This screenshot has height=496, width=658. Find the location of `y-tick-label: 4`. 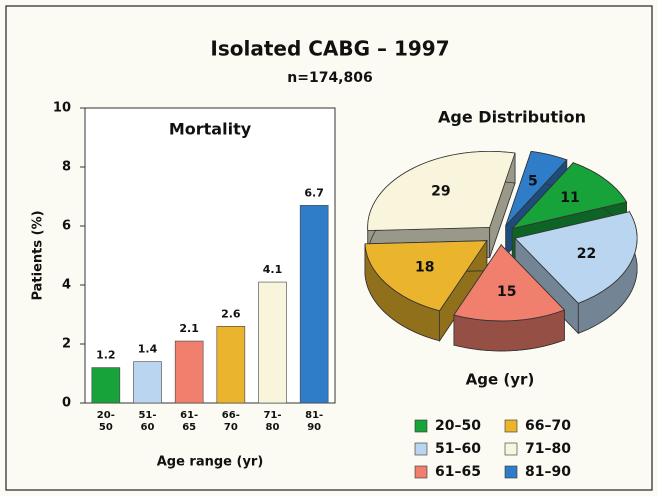

y-tick-label: 4 is located at coordinates (66, 285).